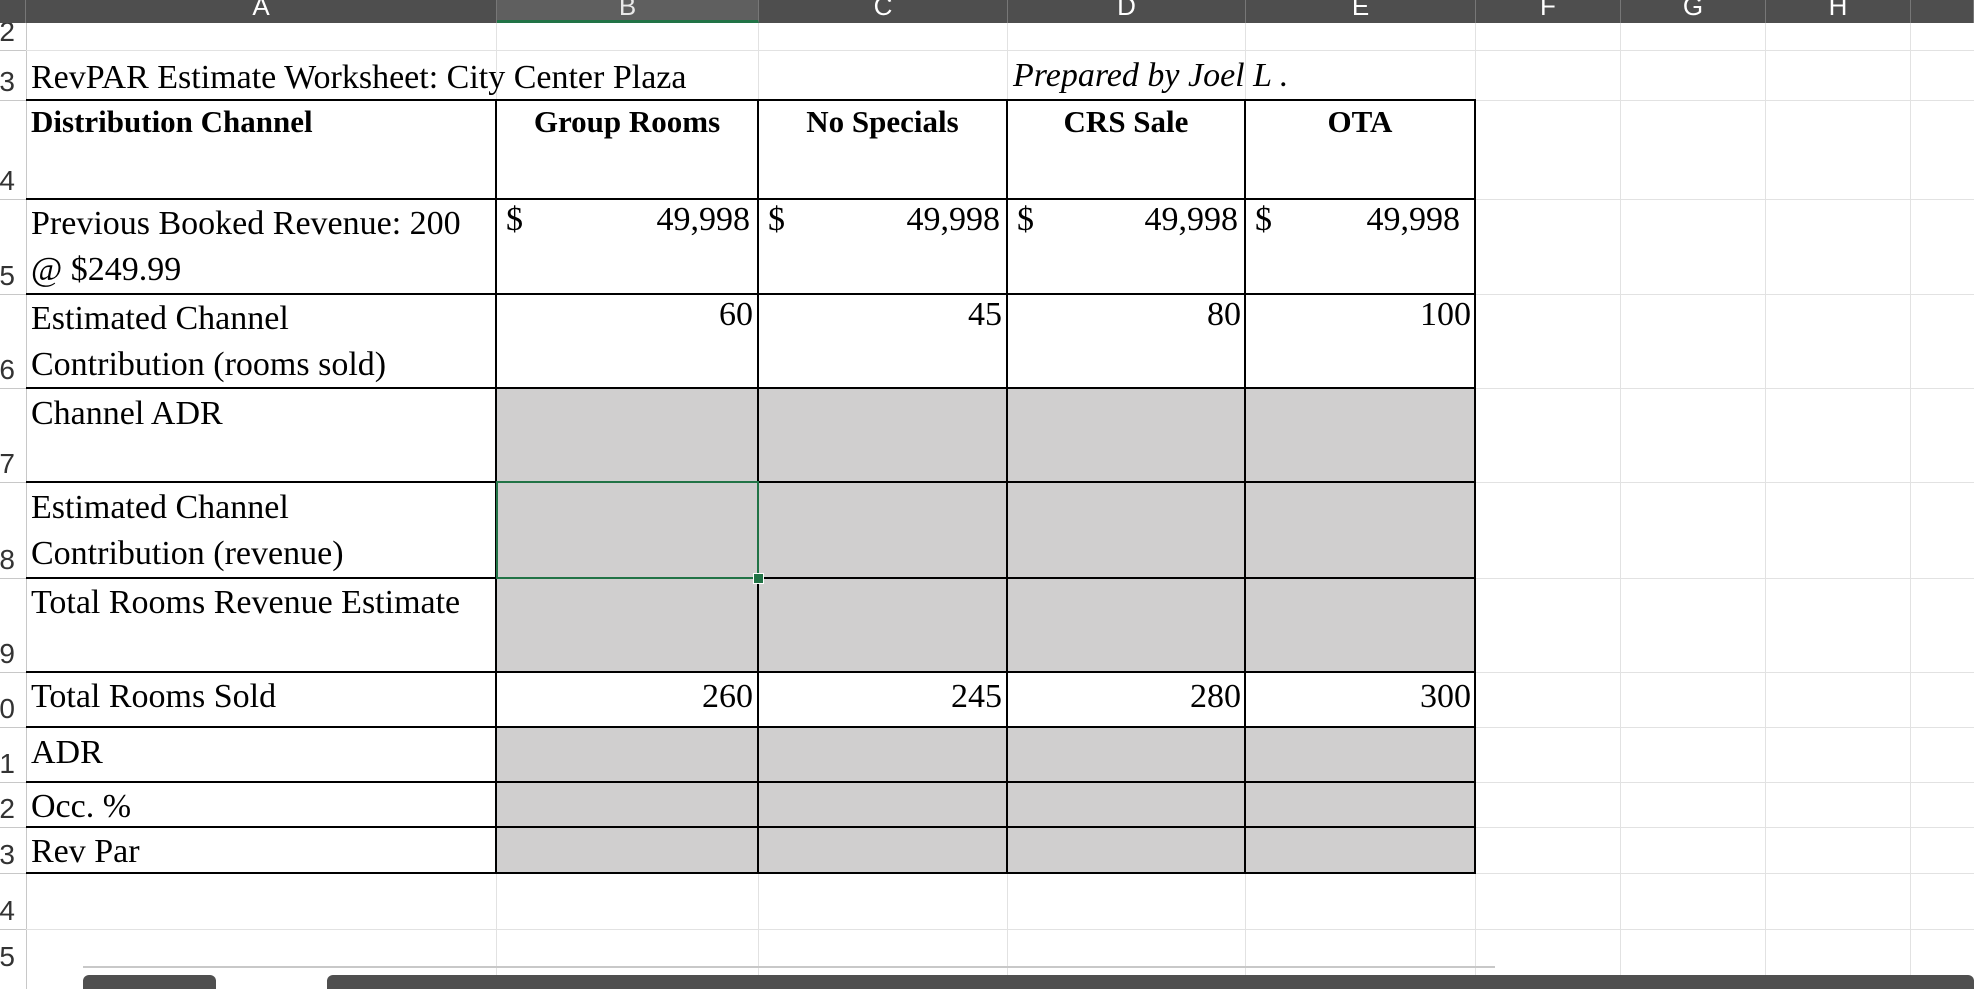 The height and width of the screenshot is (989, 1974). Describe the element at coordinates (883, 11) in the screenshot. I see `column-header-c: C` at that location.